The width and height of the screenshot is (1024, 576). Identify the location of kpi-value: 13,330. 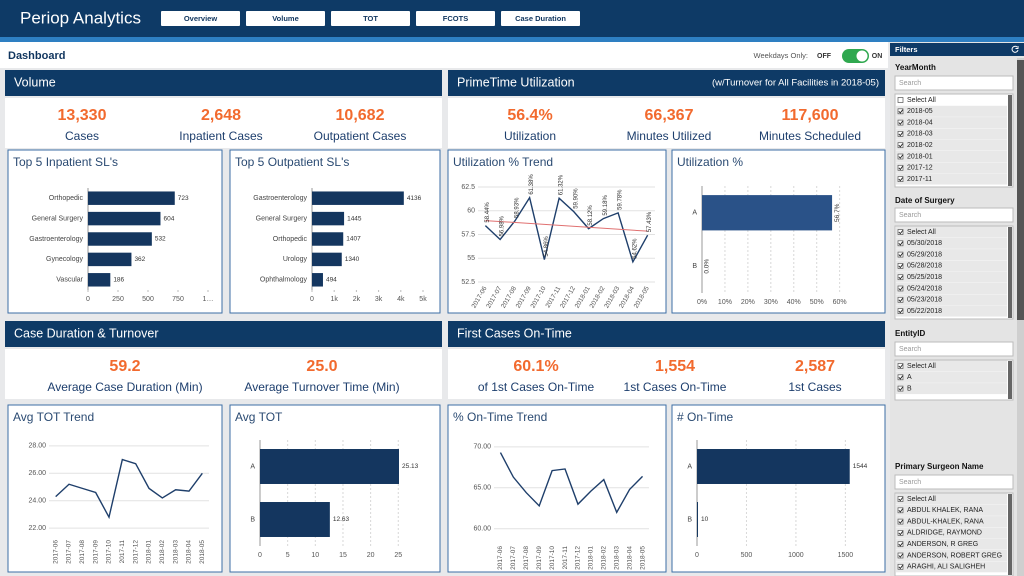
(82, 115).